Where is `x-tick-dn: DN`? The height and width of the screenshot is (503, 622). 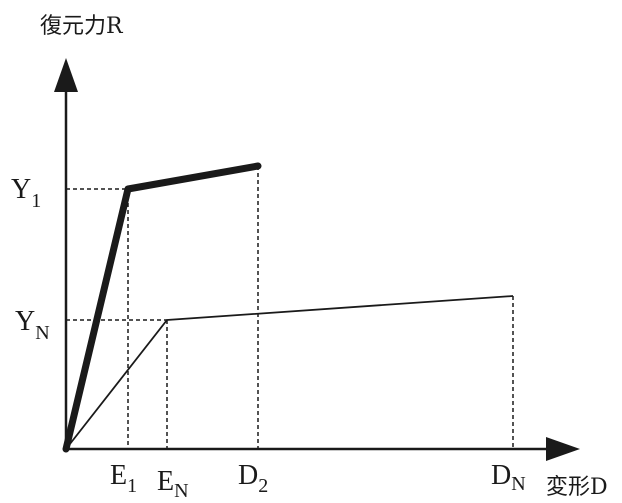 x-tick-dn: DN is located at coordinates (508, 477).